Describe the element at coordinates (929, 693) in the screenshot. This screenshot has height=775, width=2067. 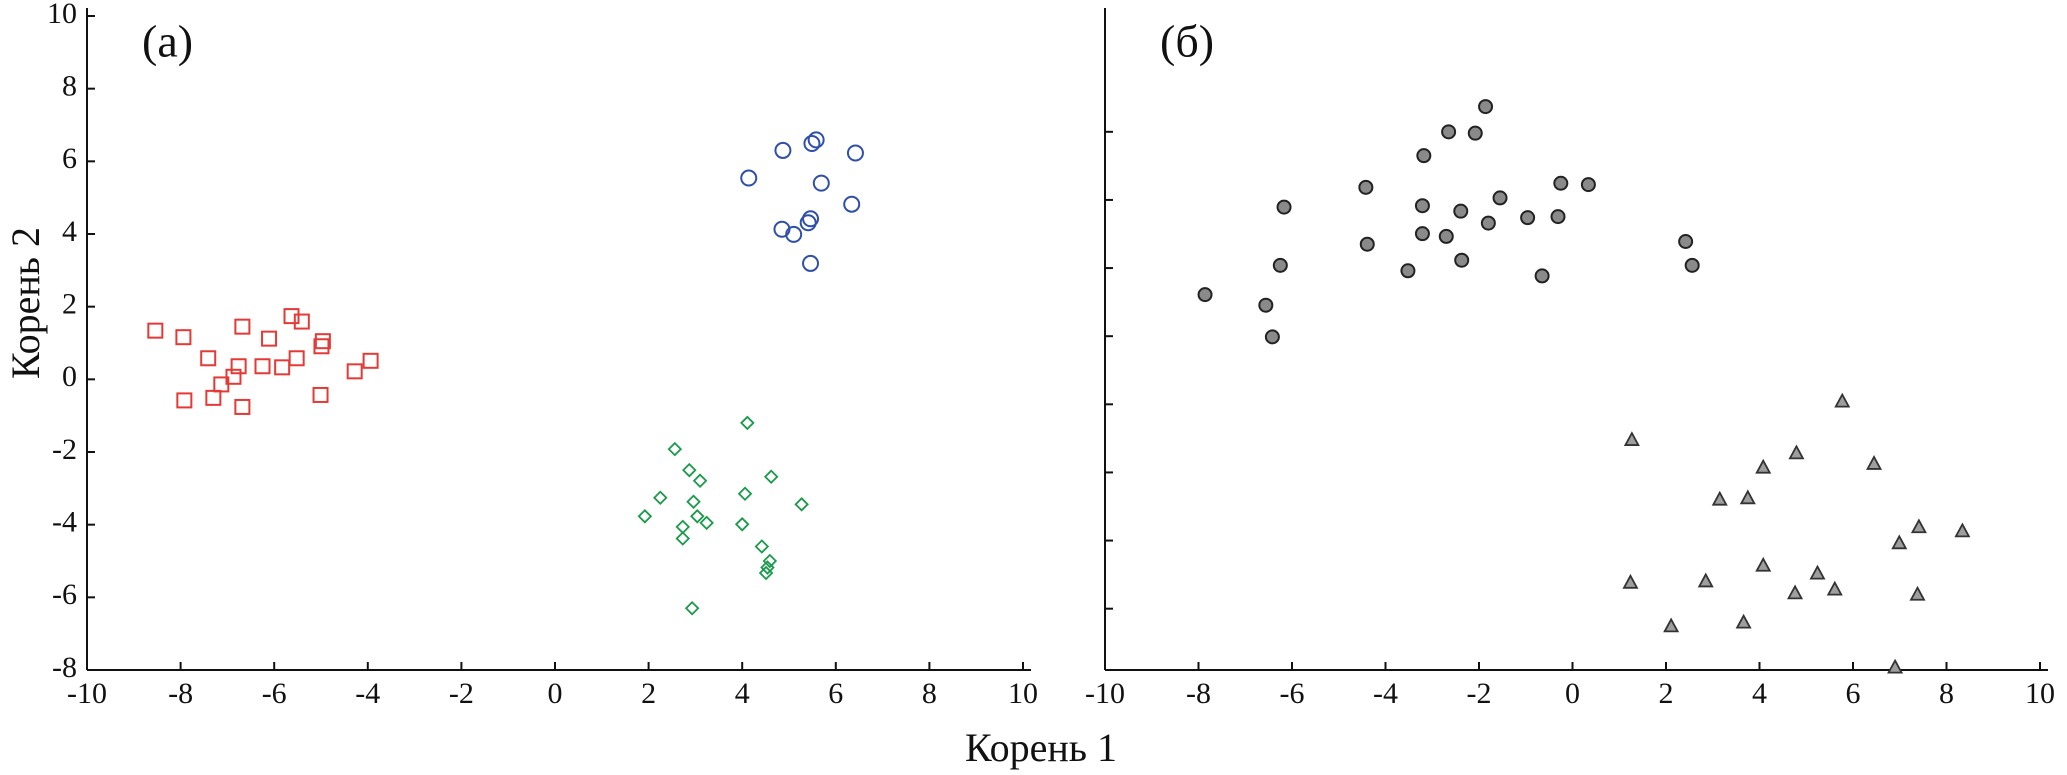
I see `x-tick-label: 8` at that location.